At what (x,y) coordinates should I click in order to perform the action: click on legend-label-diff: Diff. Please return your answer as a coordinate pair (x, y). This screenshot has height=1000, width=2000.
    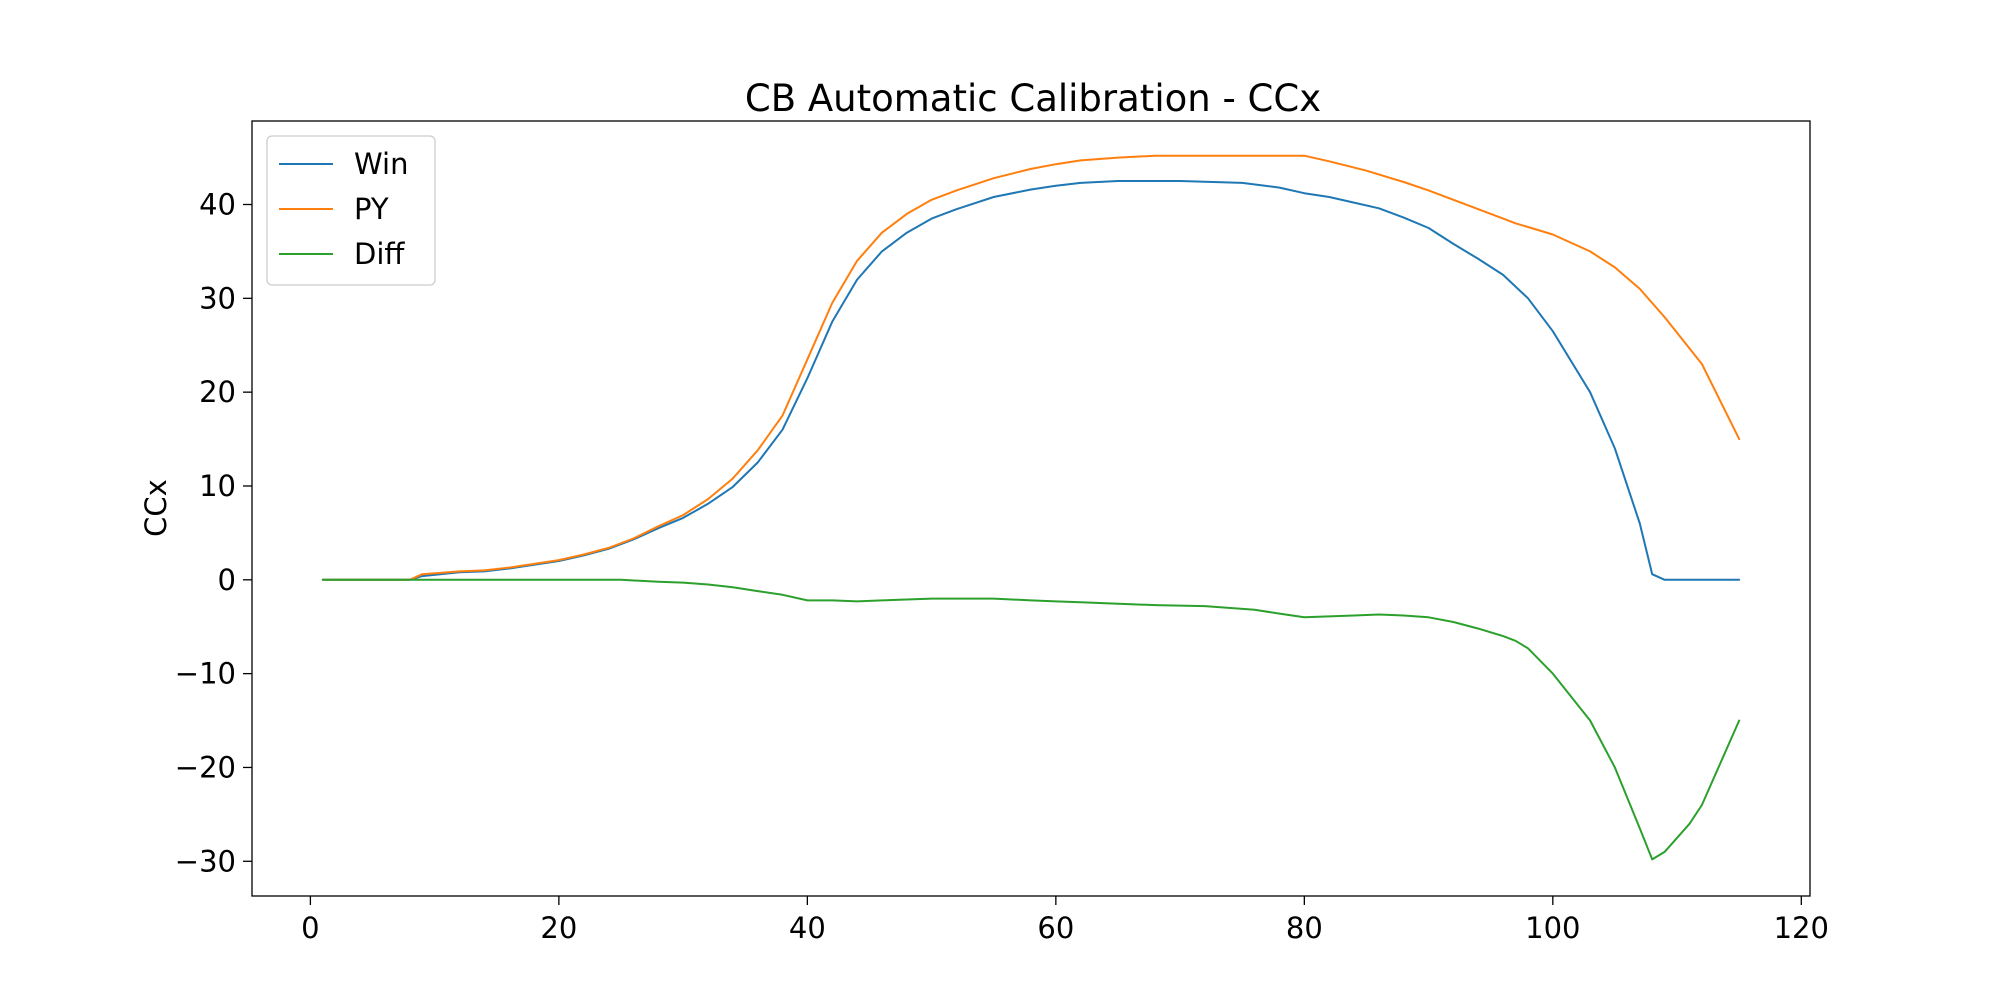
    Looking at the image, I should click on (379, 254).